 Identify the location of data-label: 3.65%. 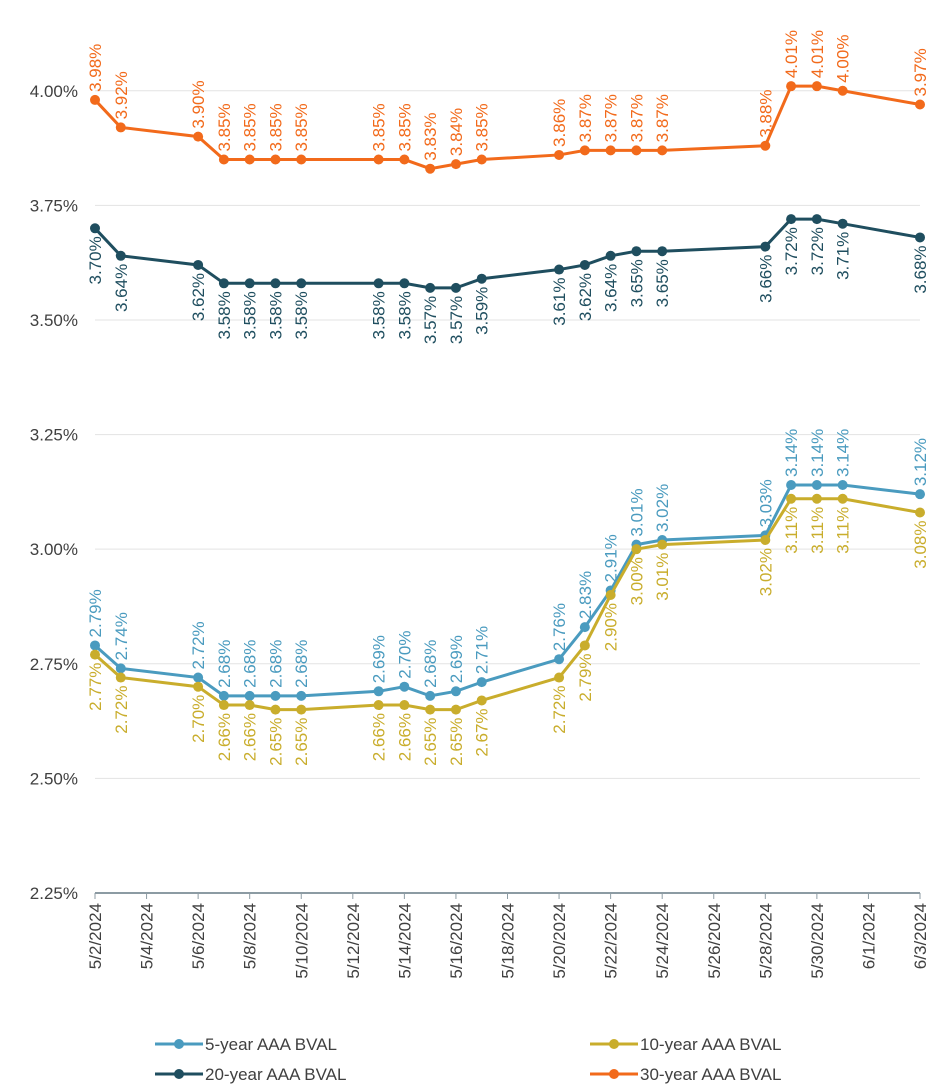
(636, 283).